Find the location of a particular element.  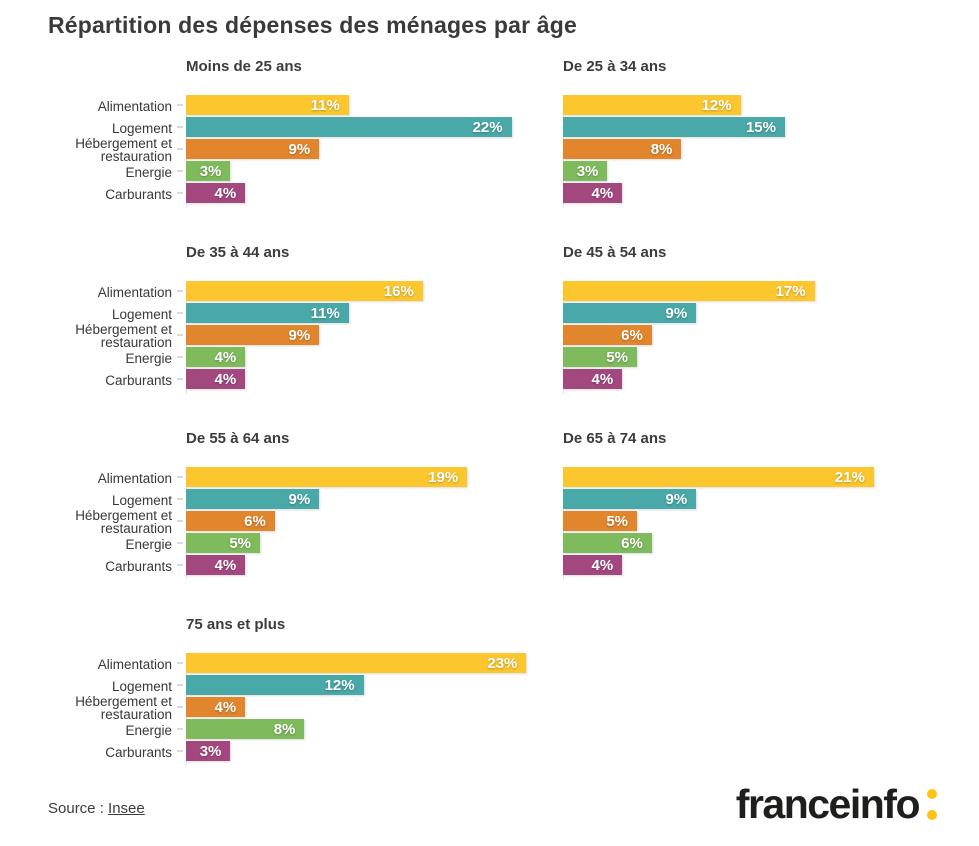

source-label: Source : is located at coordinates (76, 808).